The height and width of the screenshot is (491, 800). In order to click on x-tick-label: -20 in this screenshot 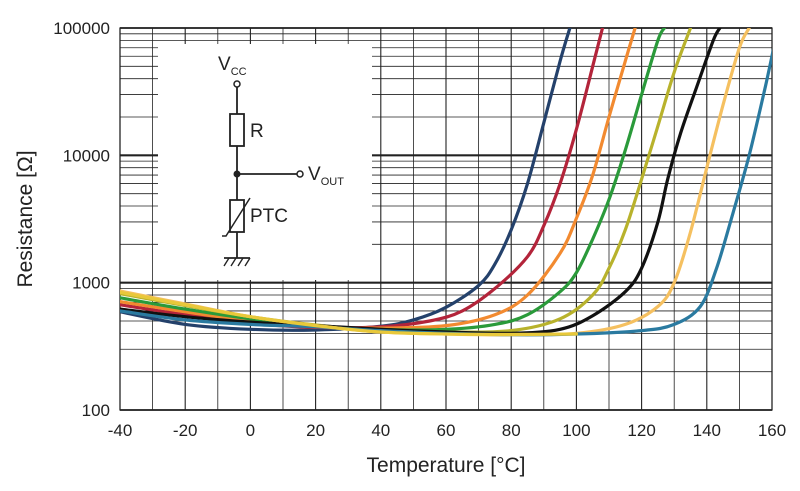, I will do `click(185, 430)`.